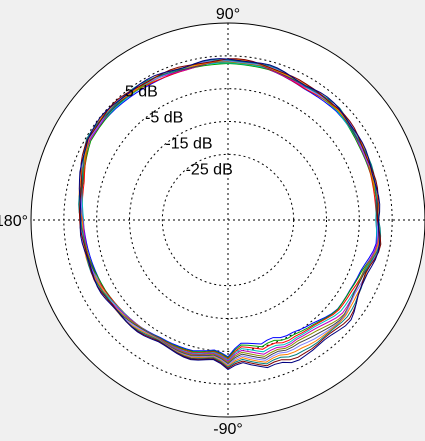 This screenshot has width=425, height=441. Describe the element at coordinates (228, 14) in the screenshot. I see `angle-tick-label: 90°` at that location.